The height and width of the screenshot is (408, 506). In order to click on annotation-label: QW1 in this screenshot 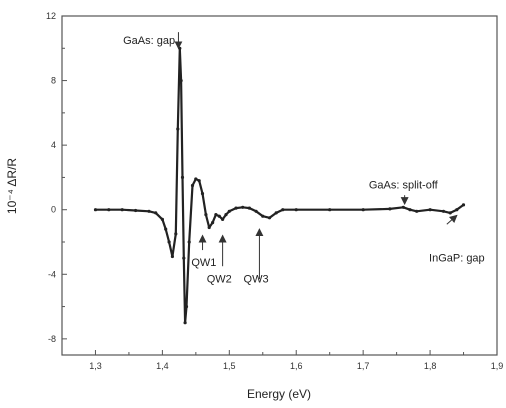, I will do `click(203, 263)`.